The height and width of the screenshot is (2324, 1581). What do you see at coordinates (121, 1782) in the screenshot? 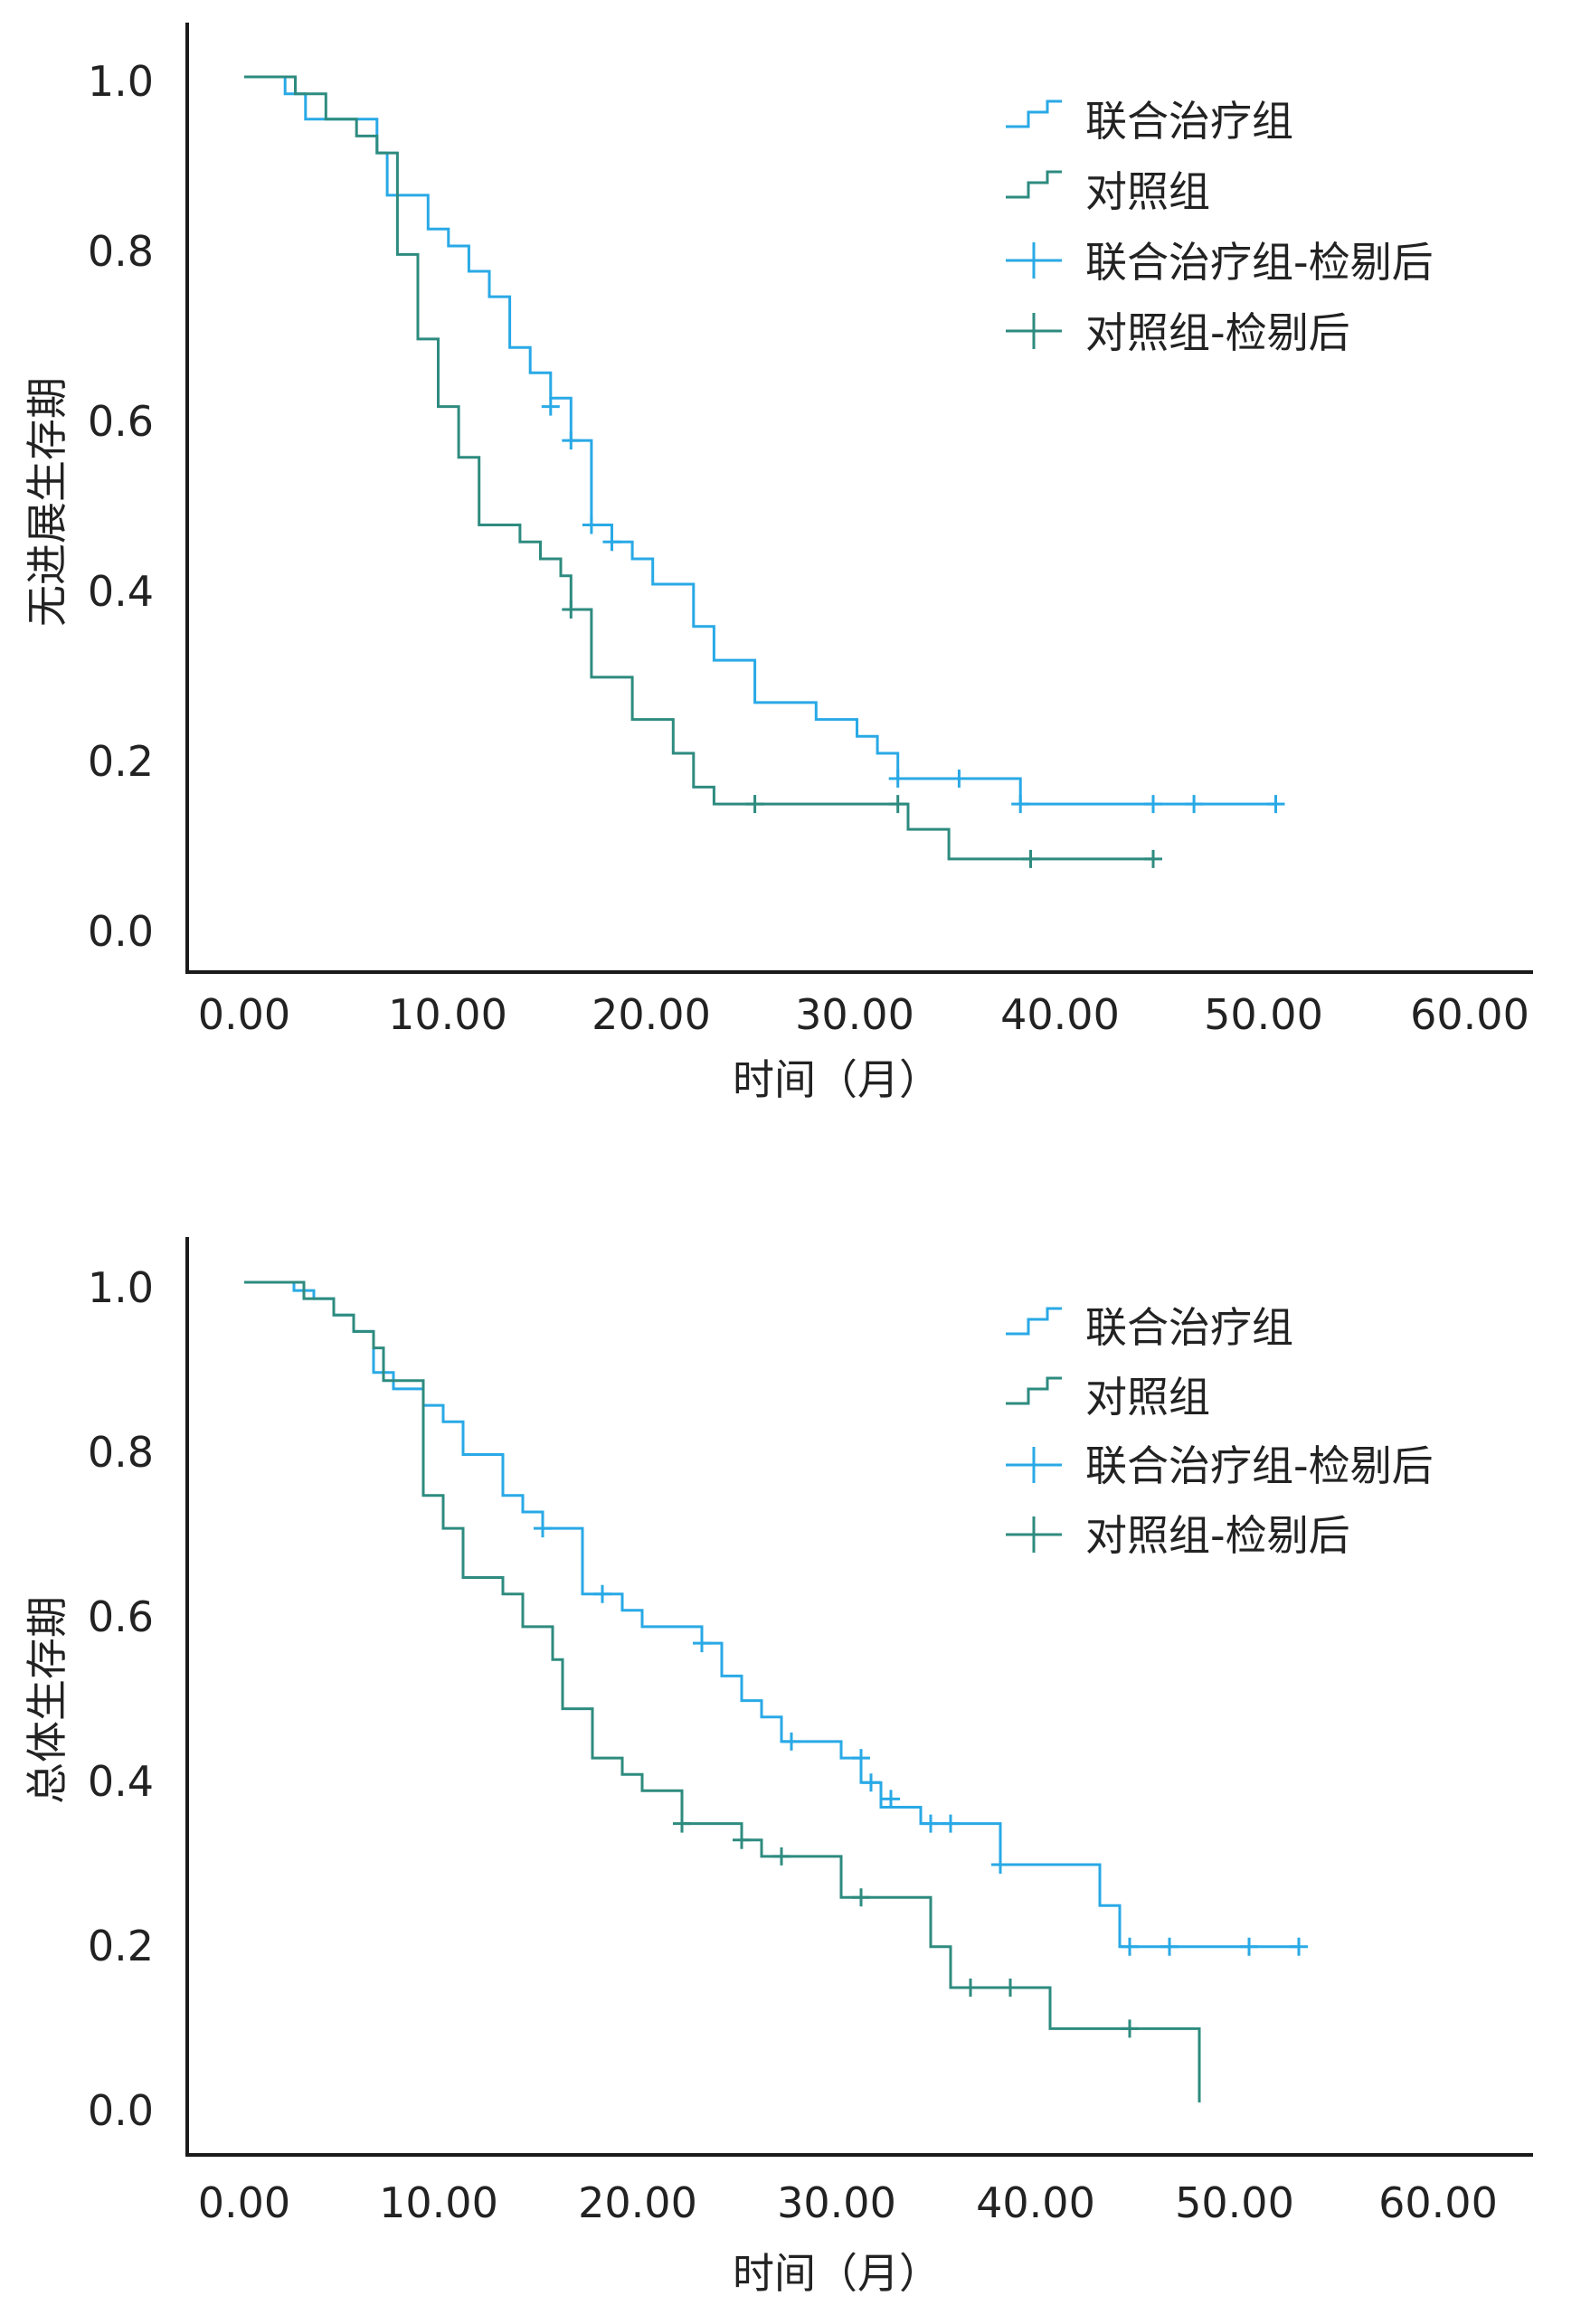
I see `os-y-tick-label: 0.4` at bounding box center [121, 1782].